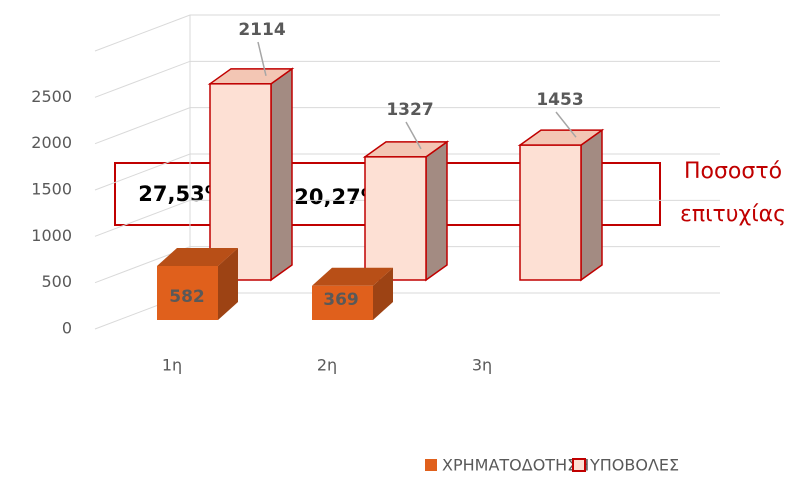 The image size is (806, 501). What do you see at coordinates (51, 235) in the screenshot?
I see `y-tick-label: 1000` at bounding box center [51, 235].